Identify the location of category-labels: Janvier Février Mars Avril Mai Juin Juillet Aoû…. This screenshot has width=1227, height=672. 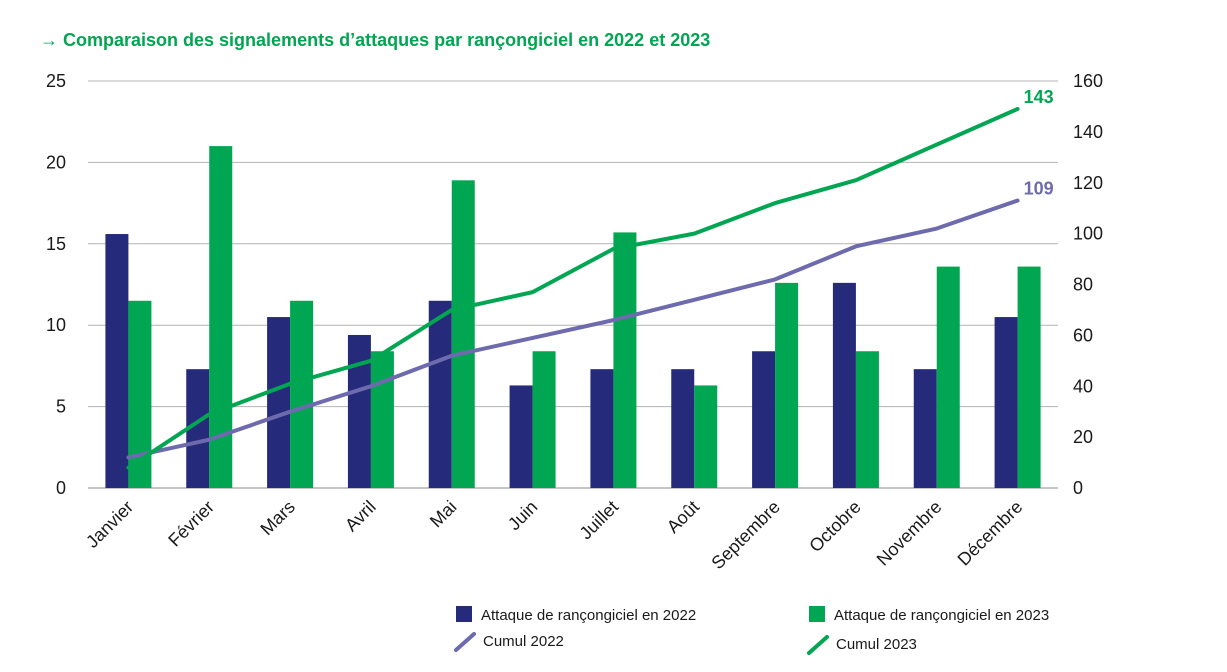
(554, 535).